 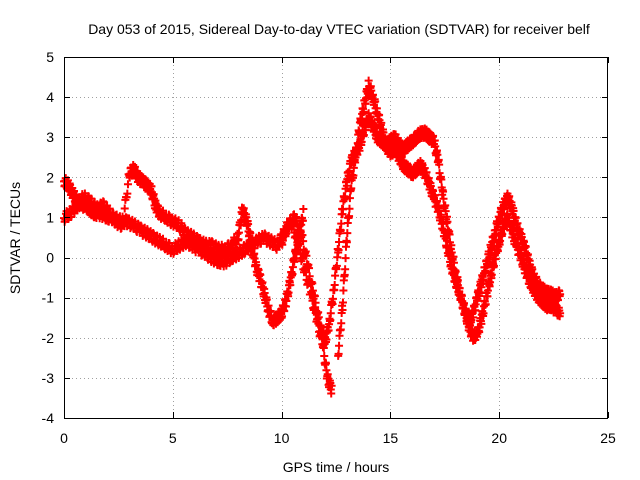 I want to click on y-axis-label: SDTVAR / TECUs, so click(x=15, y=238).